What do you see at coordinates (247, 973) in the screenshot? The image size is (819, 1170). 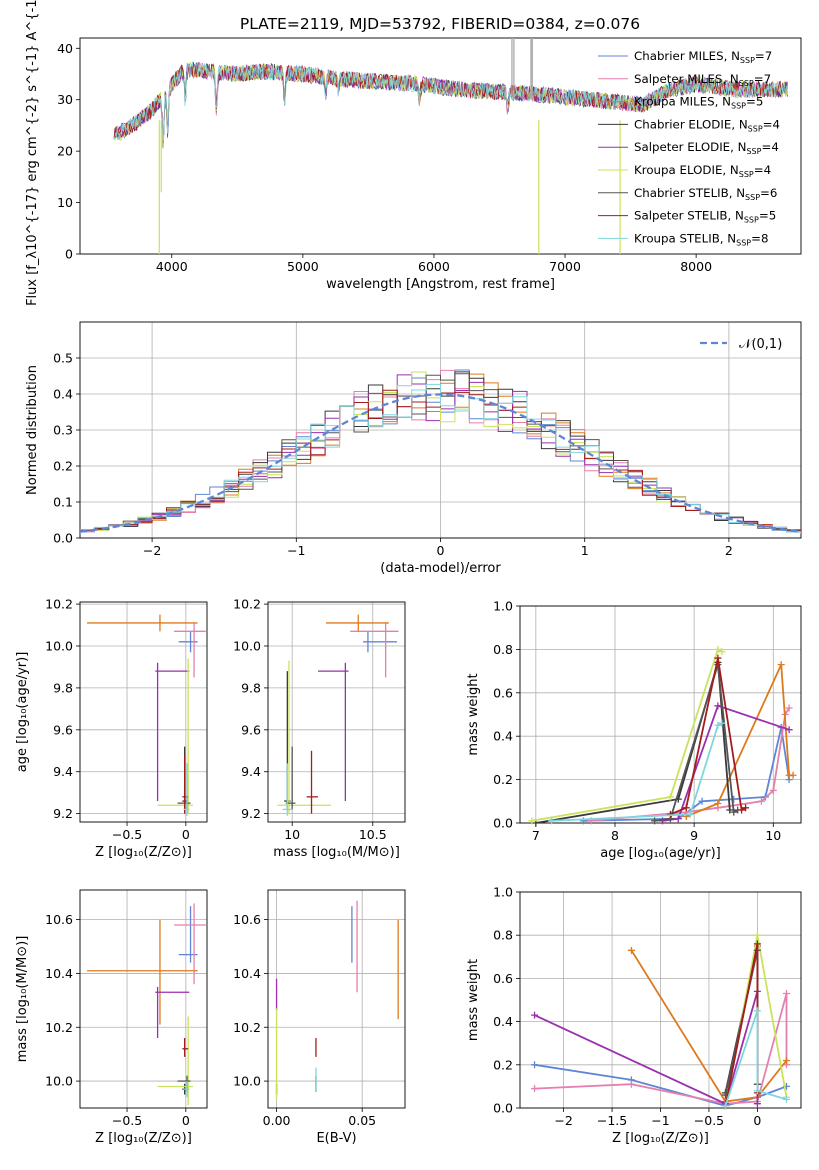 I see `y-tick-label: 10.4` at bounding box center [247, 973].